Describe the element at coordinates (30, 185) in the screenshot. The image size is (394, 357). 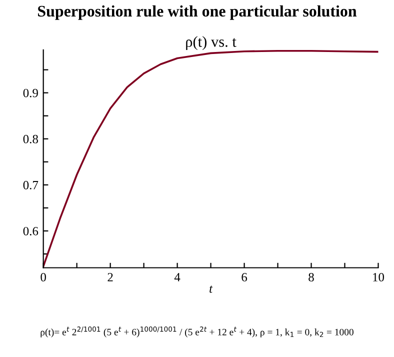
I see `y-tick-label: 0.7` at that location.